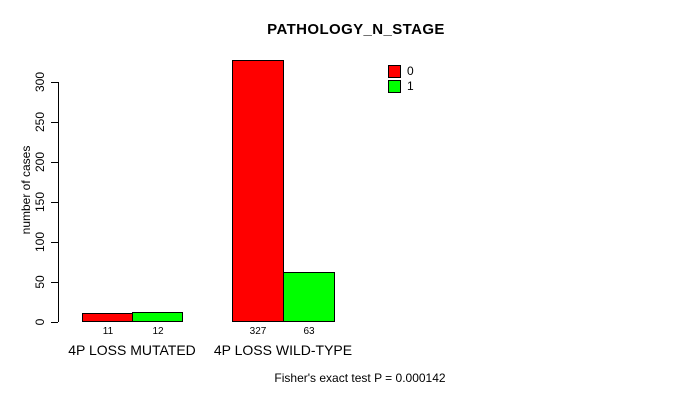 The height and width of the screenshot is (400, 690). I want to click on y-tick-label: 250, so click(40, 122).